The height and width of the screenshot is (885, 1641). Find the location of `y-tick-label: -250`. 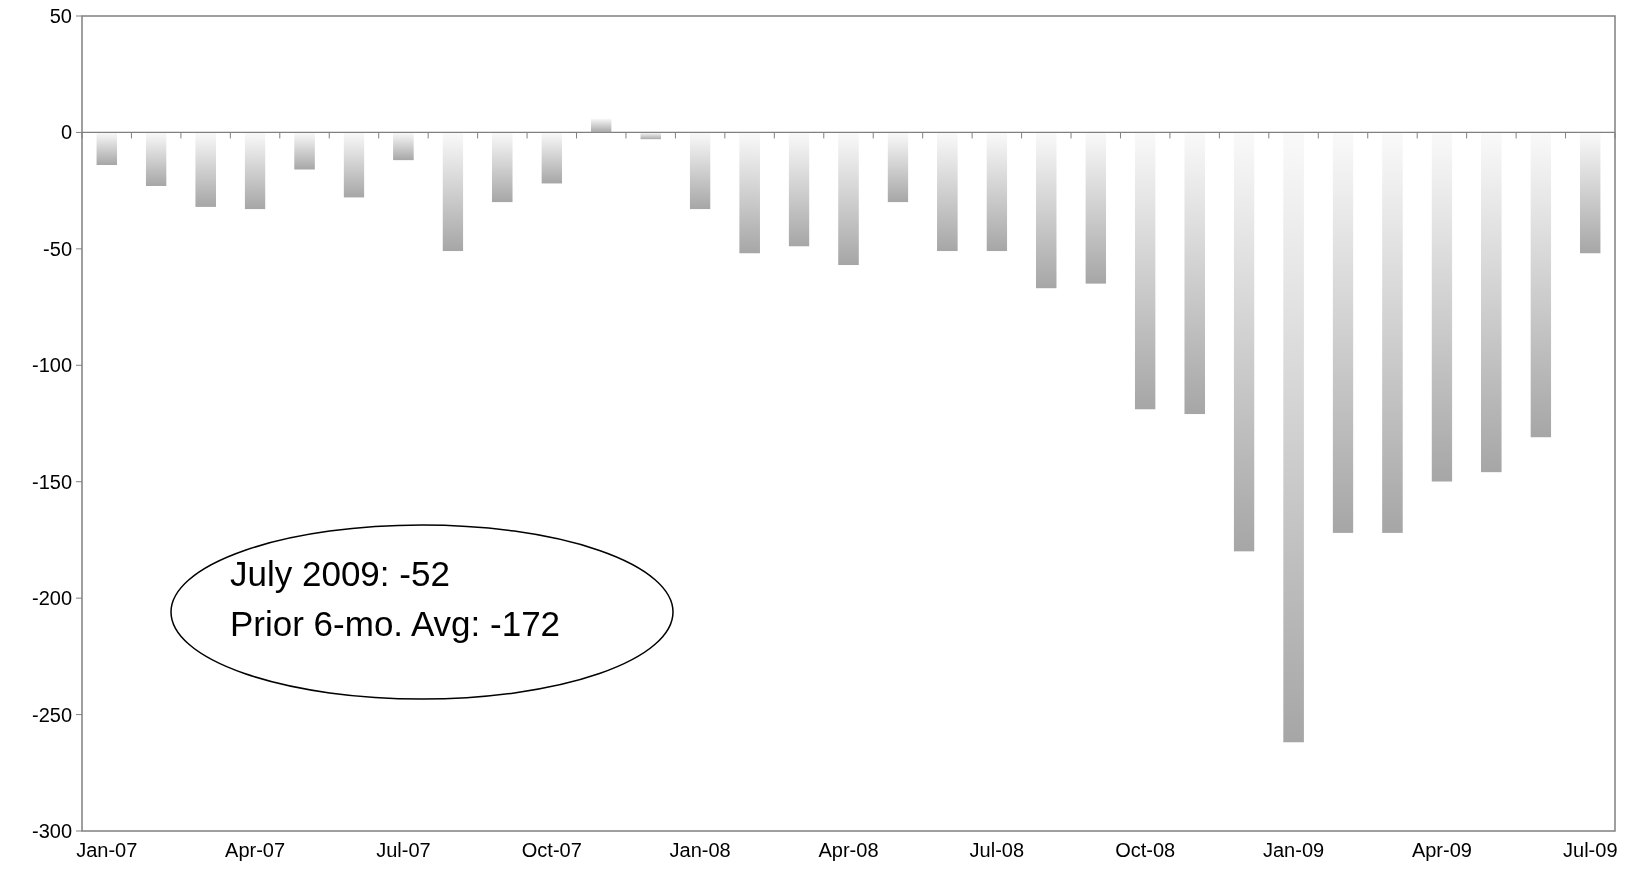

y-tick-label: -250 is located at coordinates (51, 714).